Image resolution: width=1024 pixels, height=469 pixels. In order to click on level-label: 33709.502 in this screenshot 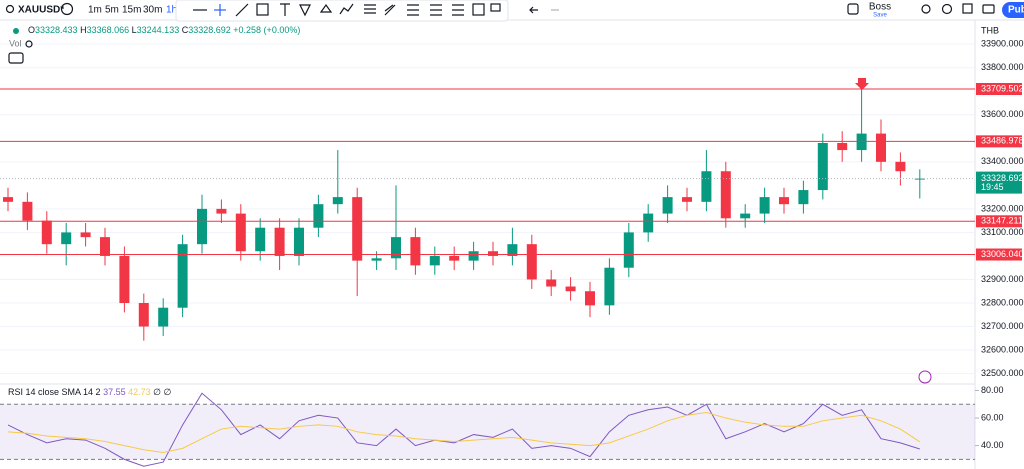, I will do `click(1002, 88)`.